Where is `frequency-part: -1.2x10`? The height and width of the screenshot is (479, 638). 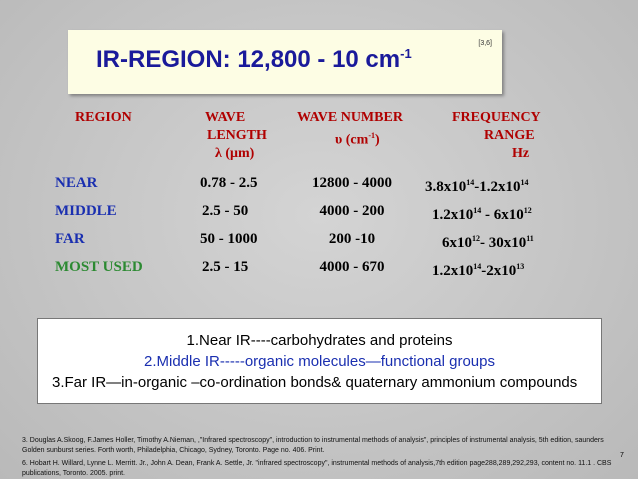 frequency-part: -1.2x10 is located at coordinates (497, 187).